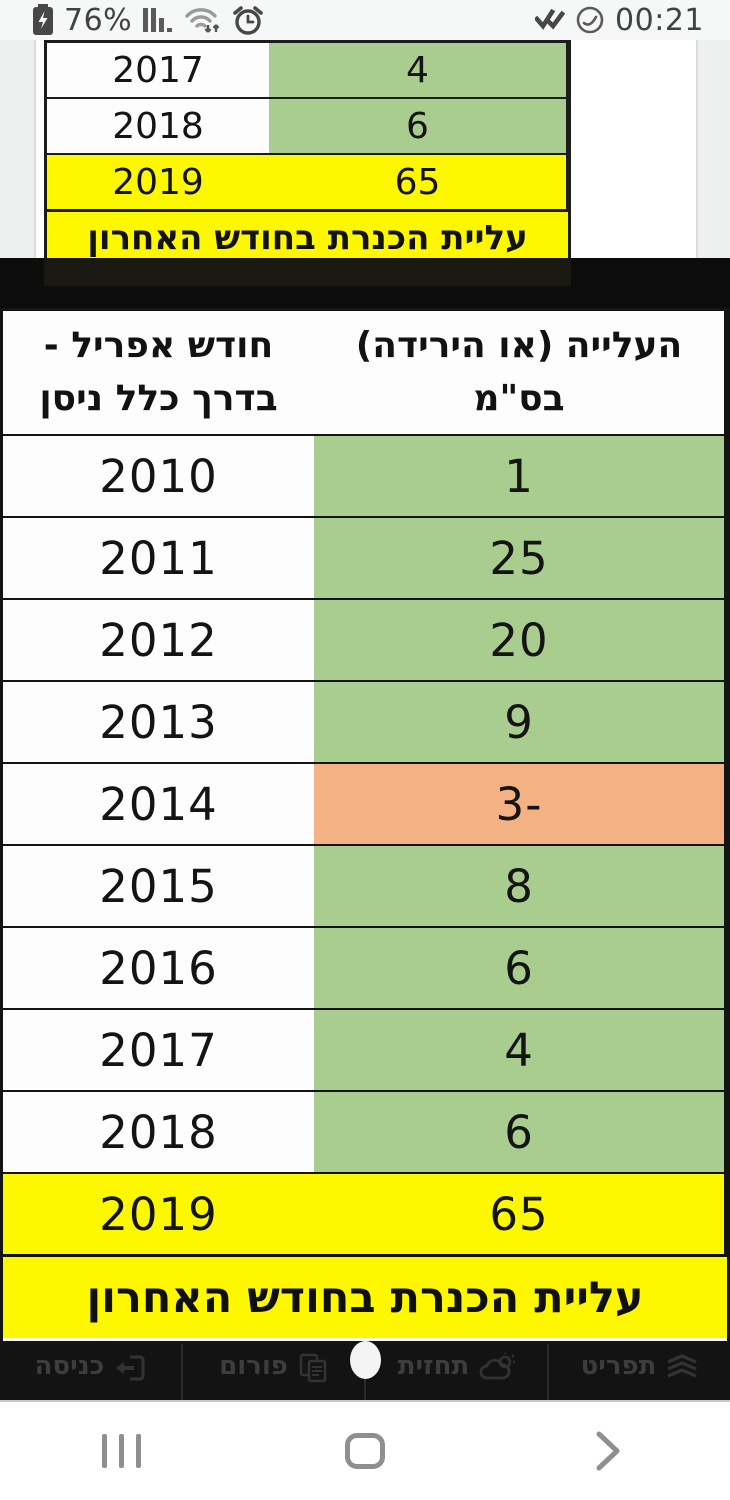 This screenshot has width=730, height=1500. I want to click on rise-value: 25, so click(519, 558).